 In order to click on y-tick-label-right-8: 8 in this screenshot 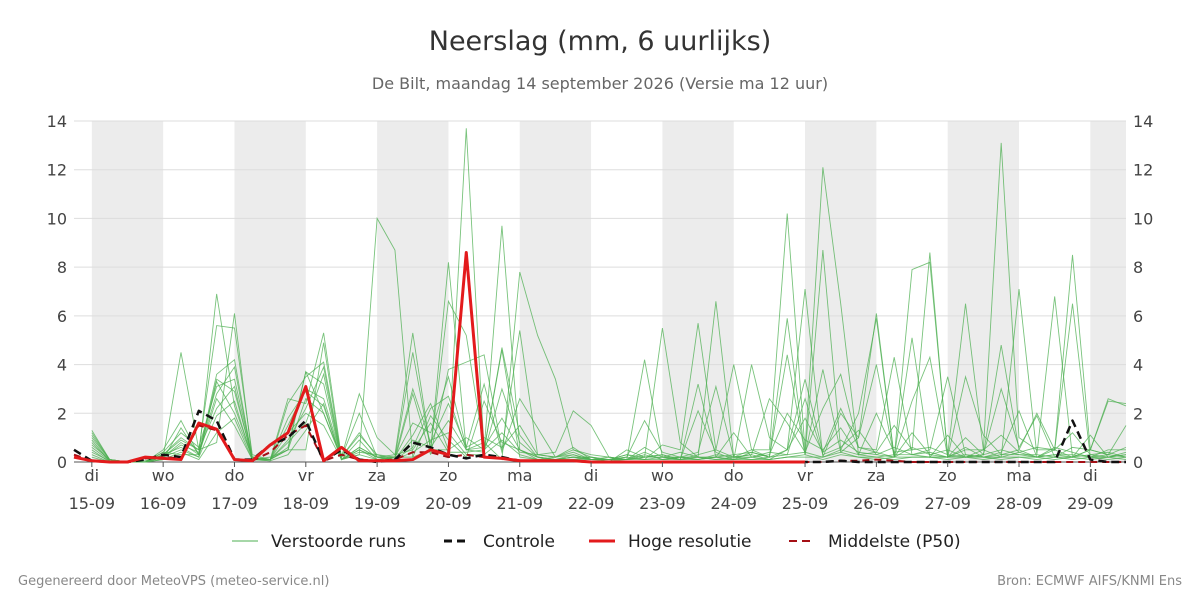, I will do `click(1138, 267)`.